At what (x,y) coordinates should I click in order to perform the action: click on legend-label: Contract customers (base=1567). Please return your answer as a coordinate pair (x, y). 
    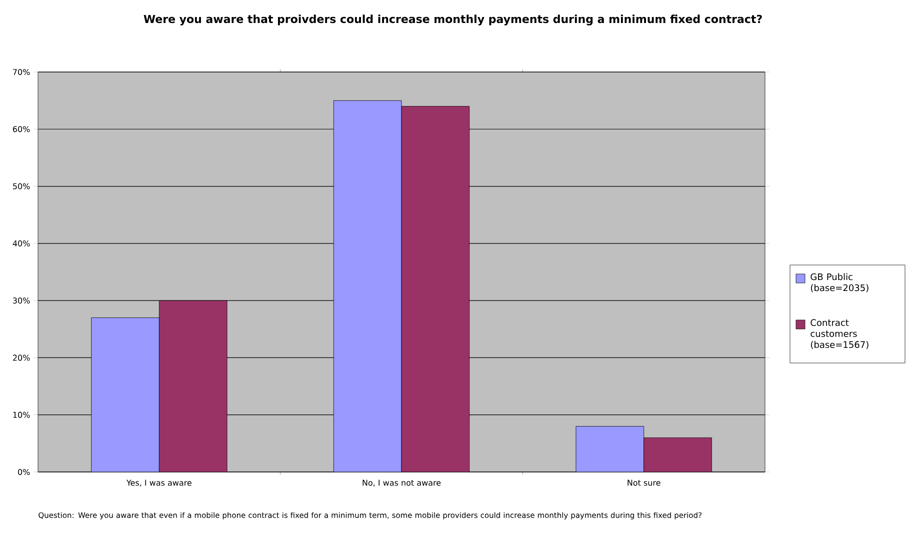
    Looking at the image, I should click on (839, 334).